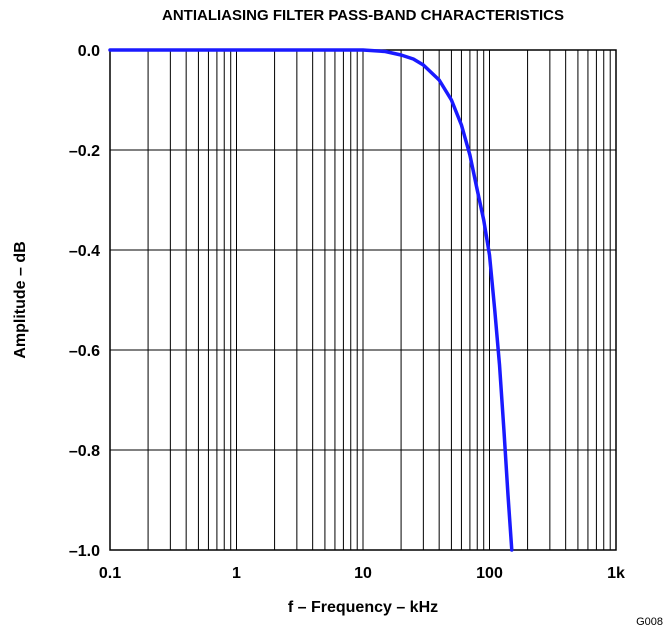 Image resolution: width=668 pixels, height=629 pixels. What do you see at coordinates (489, 573) in the screenshot?
I see `x-tick-label: 100` at bounding box center [489, 573].